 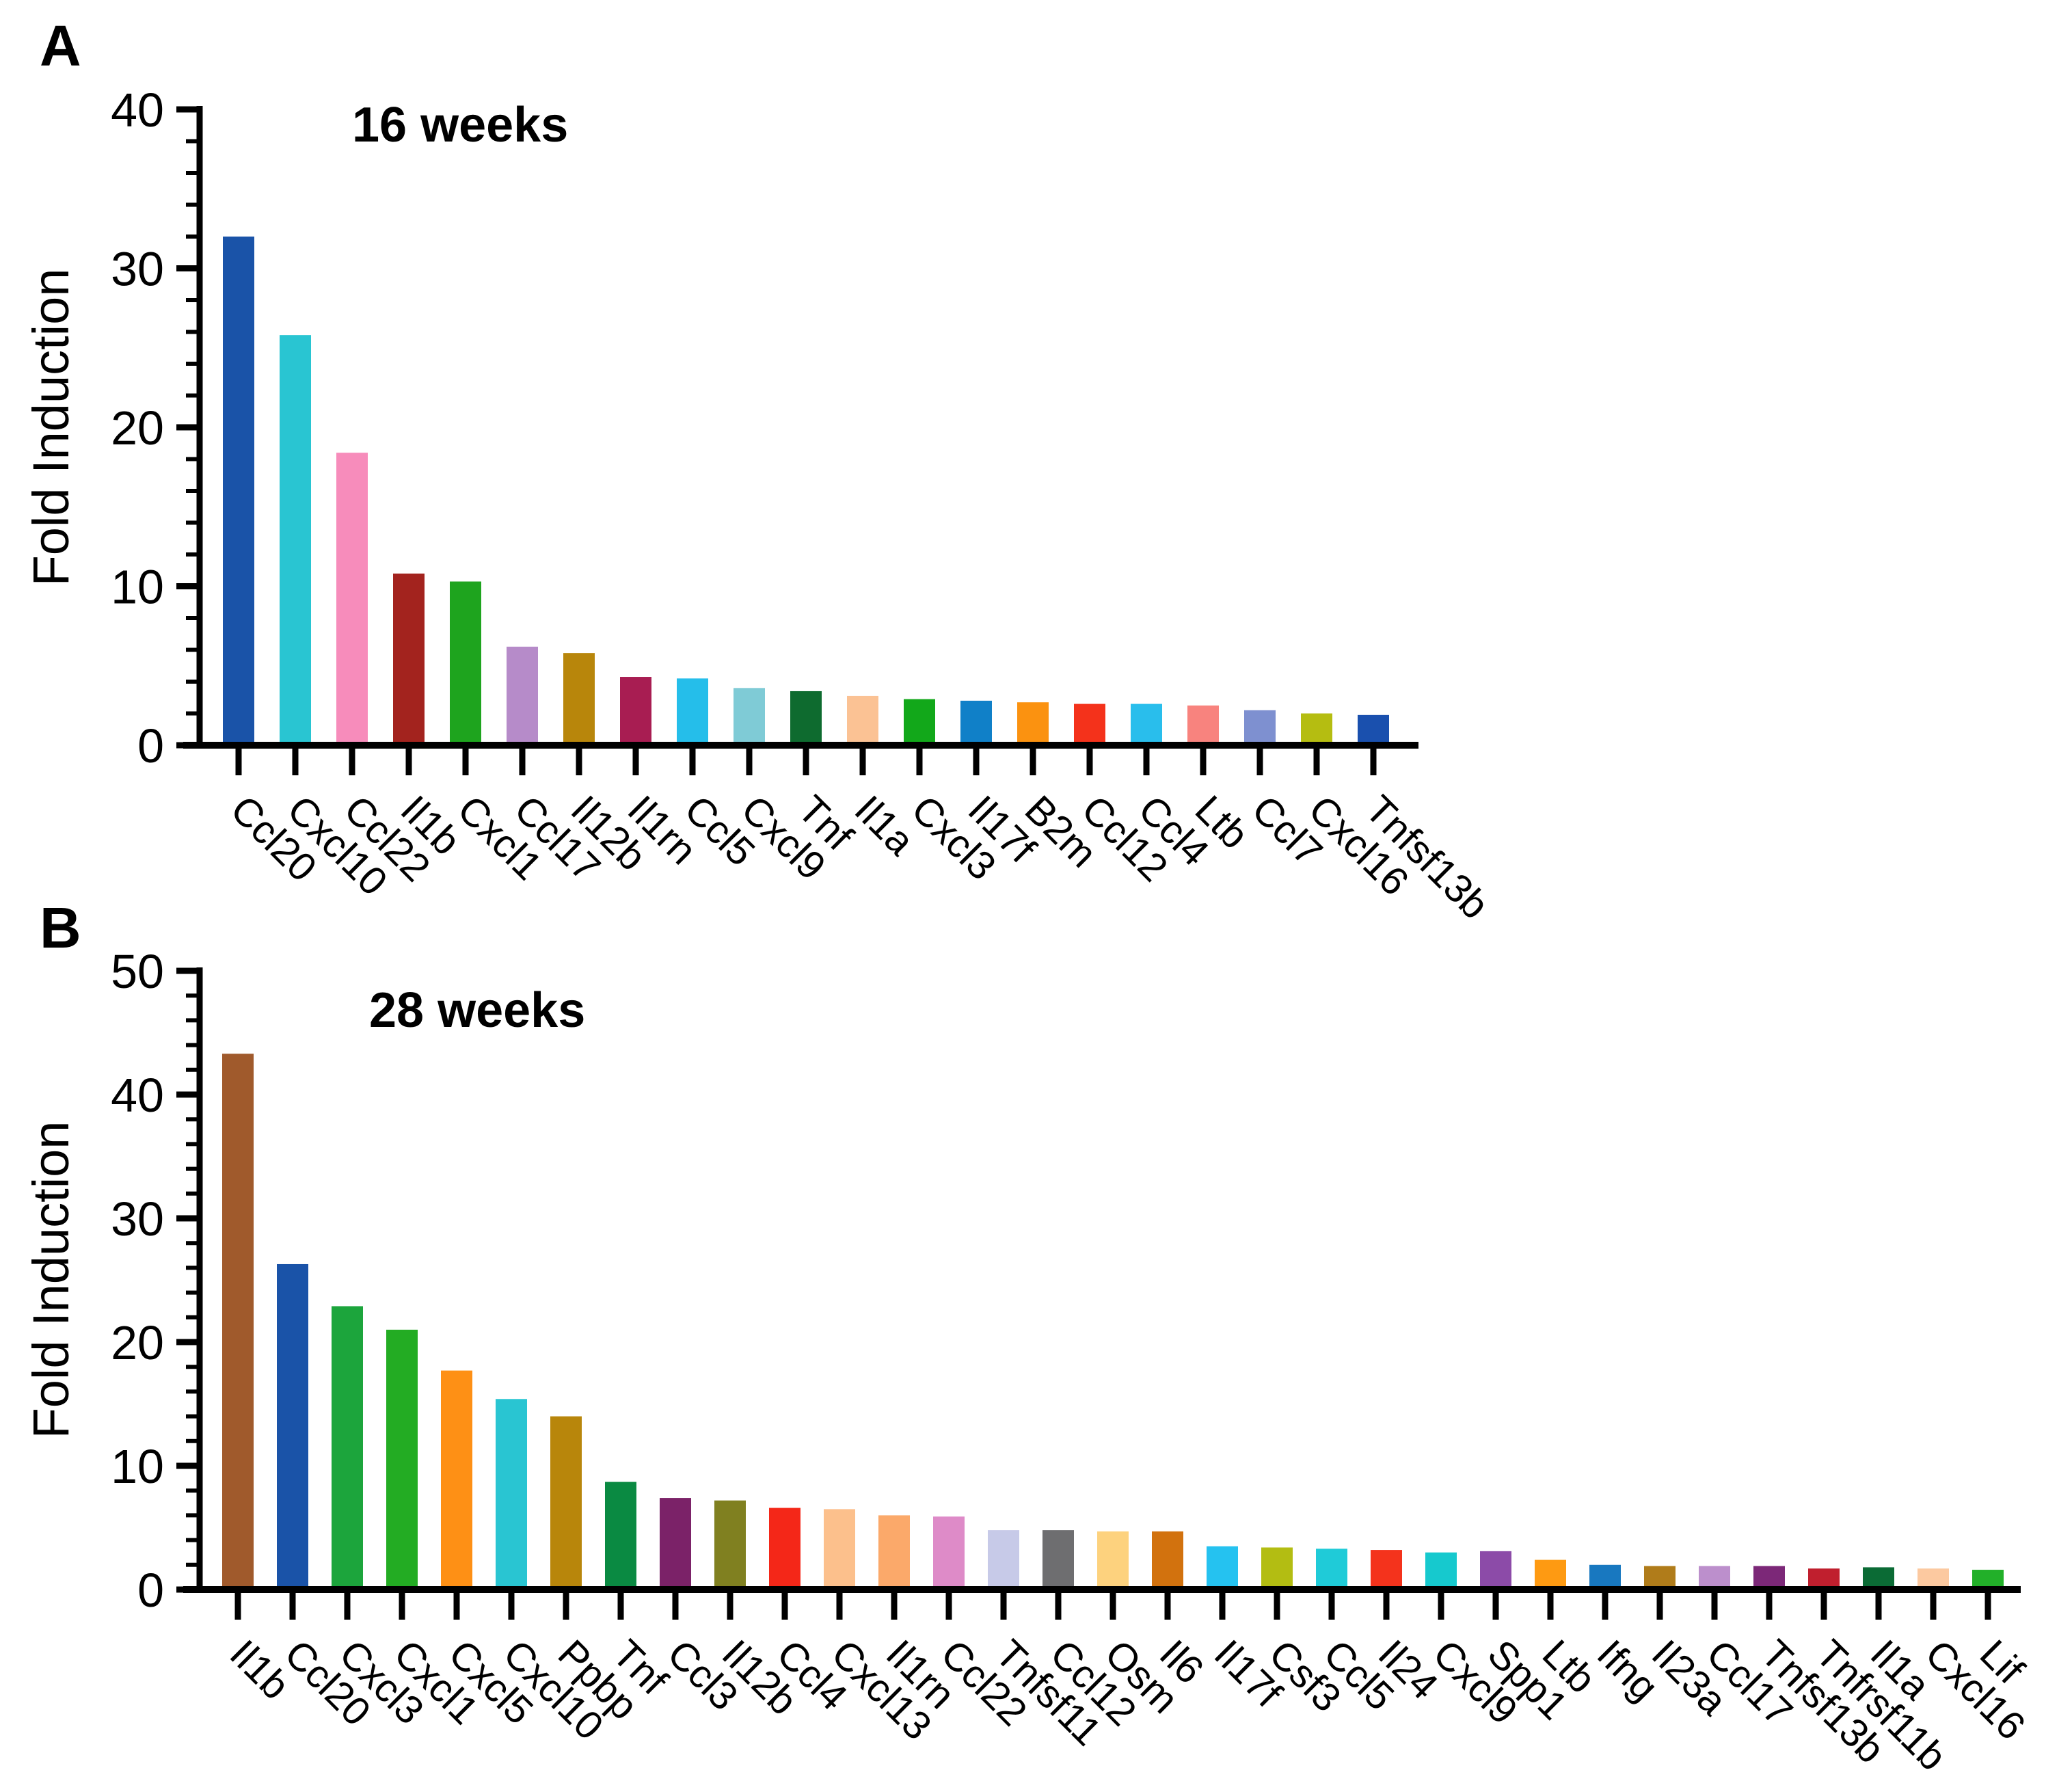 What do you see at coordinates (1033, 723) in the screenshot?
I see `bar-b2m` at bounding box center [1033, 723].